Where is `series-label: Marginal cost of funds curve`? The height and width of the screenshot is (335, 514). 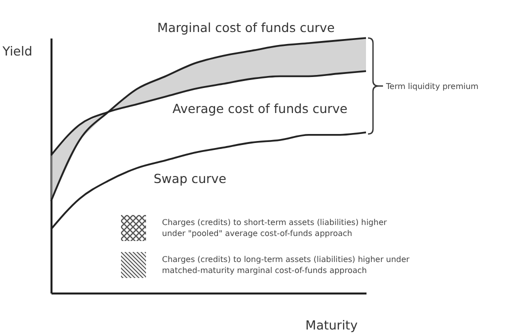 series-label: Marginal cost of funds curve is located at coordinates (246, 27).